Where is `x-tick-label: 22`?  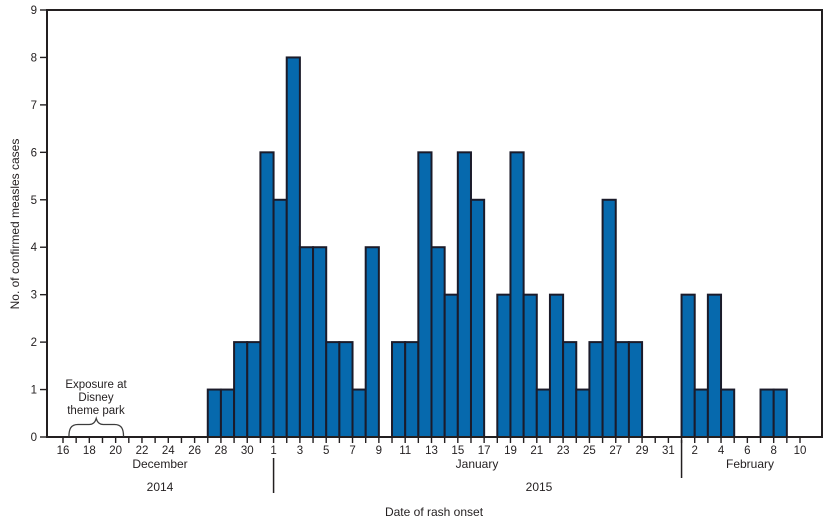
x-tick-label: 22 is located at coordinates (142, 451).